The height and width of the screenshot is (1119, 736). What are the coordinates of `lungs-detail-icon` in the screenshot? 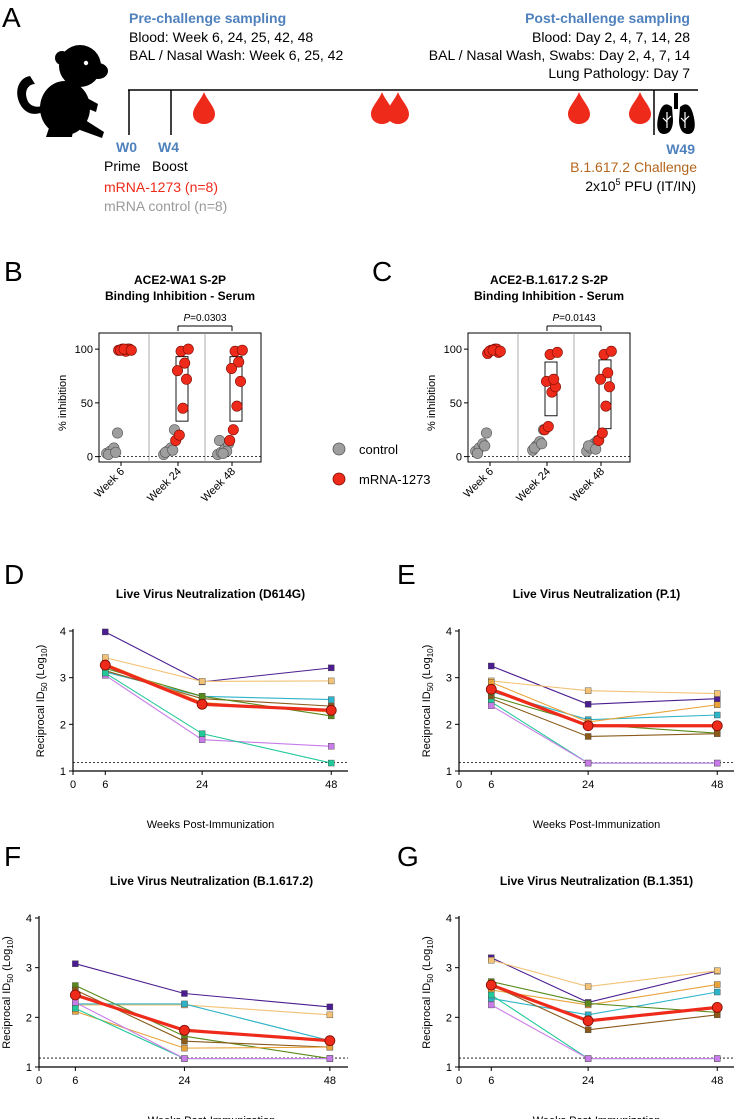 It's located at (676, 120).